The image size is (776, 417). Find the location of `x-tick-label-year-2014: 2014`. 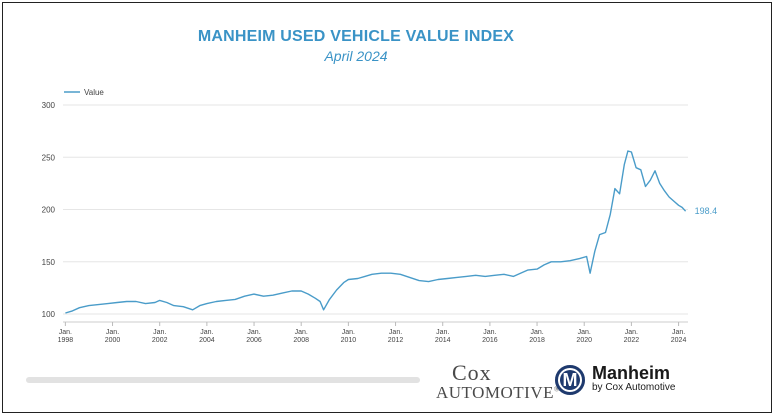

x-tick-label-year-2014: 2014 is located at coordinates (443, 340).